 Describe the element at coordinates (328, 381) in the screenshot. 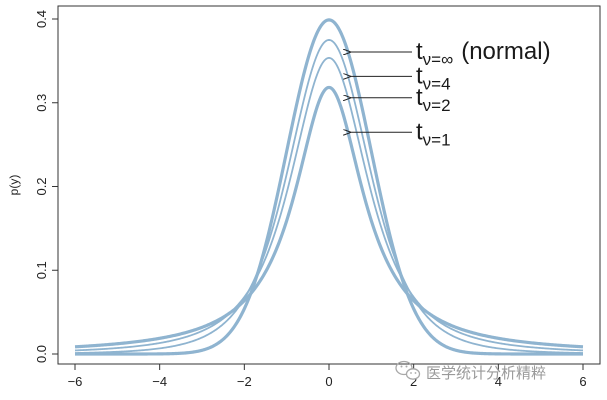

I see `x-tick-label: 0` at that location.